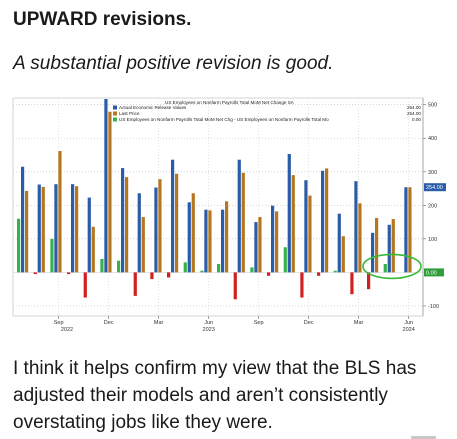 The image size is (457, 439). What do you see at coordinates (432, 240) in the screenshot?
I see `y-tick-label: 100` at bounding box center [432, 240].